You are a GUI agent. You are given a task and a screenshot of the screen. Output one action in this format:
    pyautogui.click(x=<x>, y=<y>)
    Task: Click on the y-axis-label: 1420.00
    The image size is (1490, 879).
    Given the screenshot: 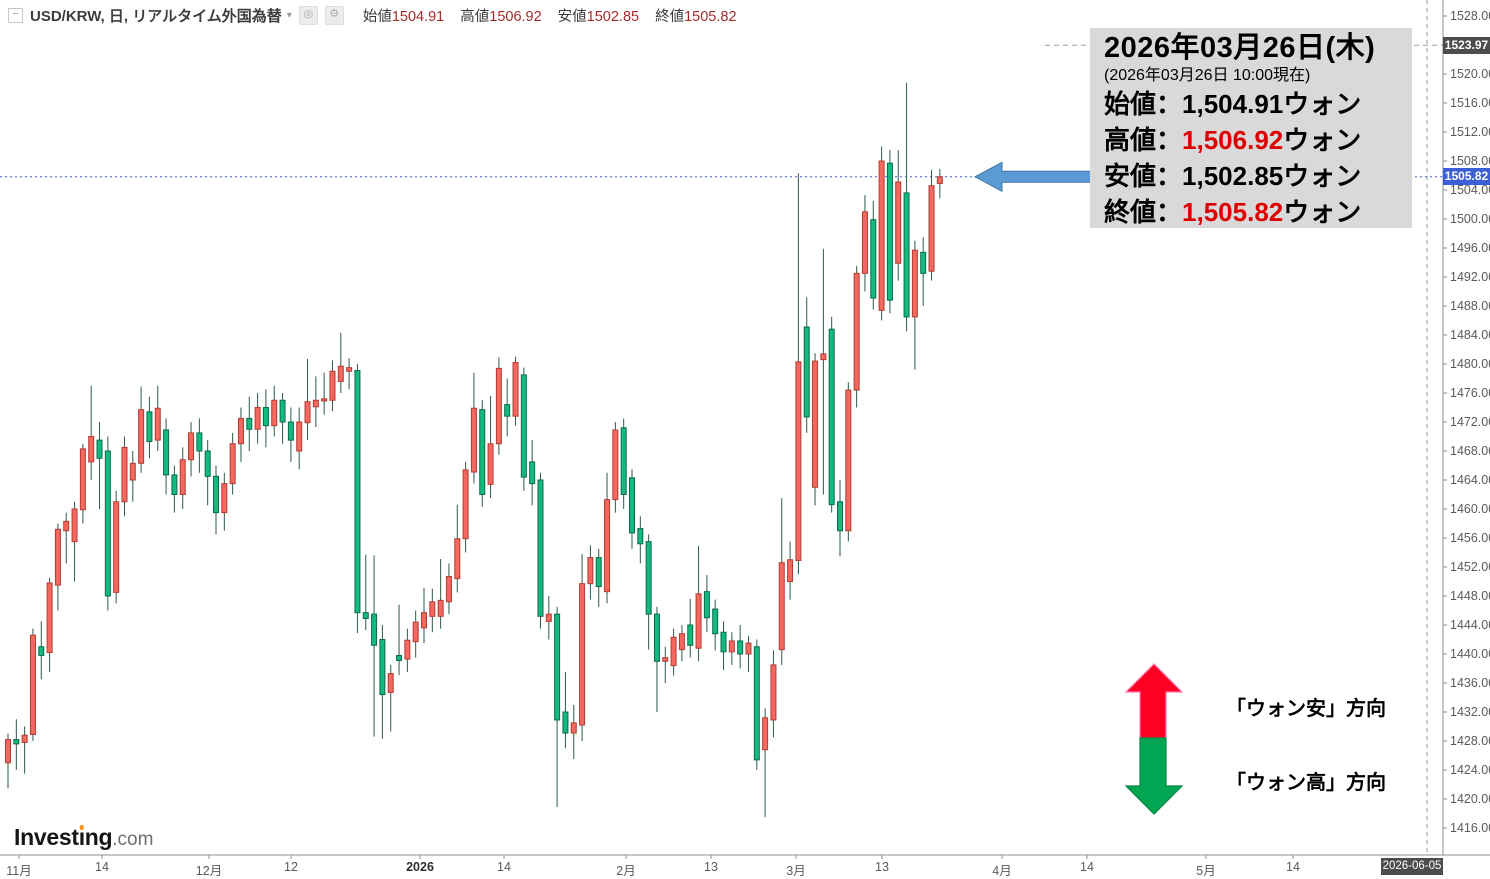 What is the action you would take?
    pyautogui.click(x=1470, y=799)
    